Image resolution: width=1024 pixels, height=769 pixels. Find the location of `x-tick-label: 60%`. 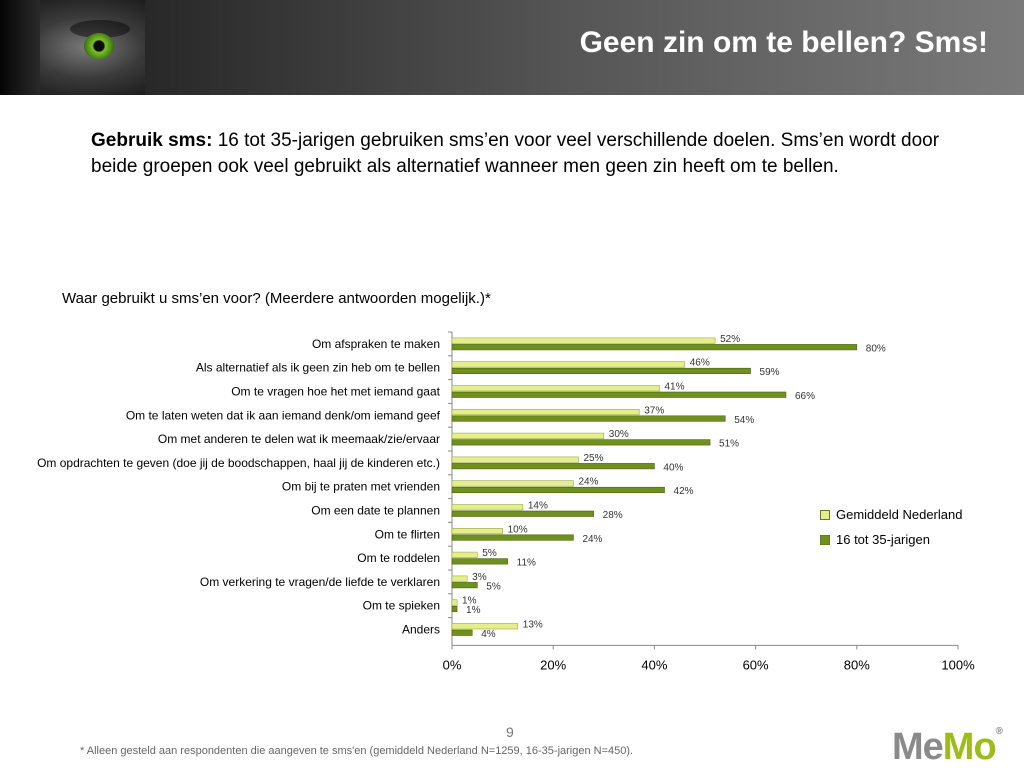

x-tick-label: 60% is located at coordinates (756, 664).